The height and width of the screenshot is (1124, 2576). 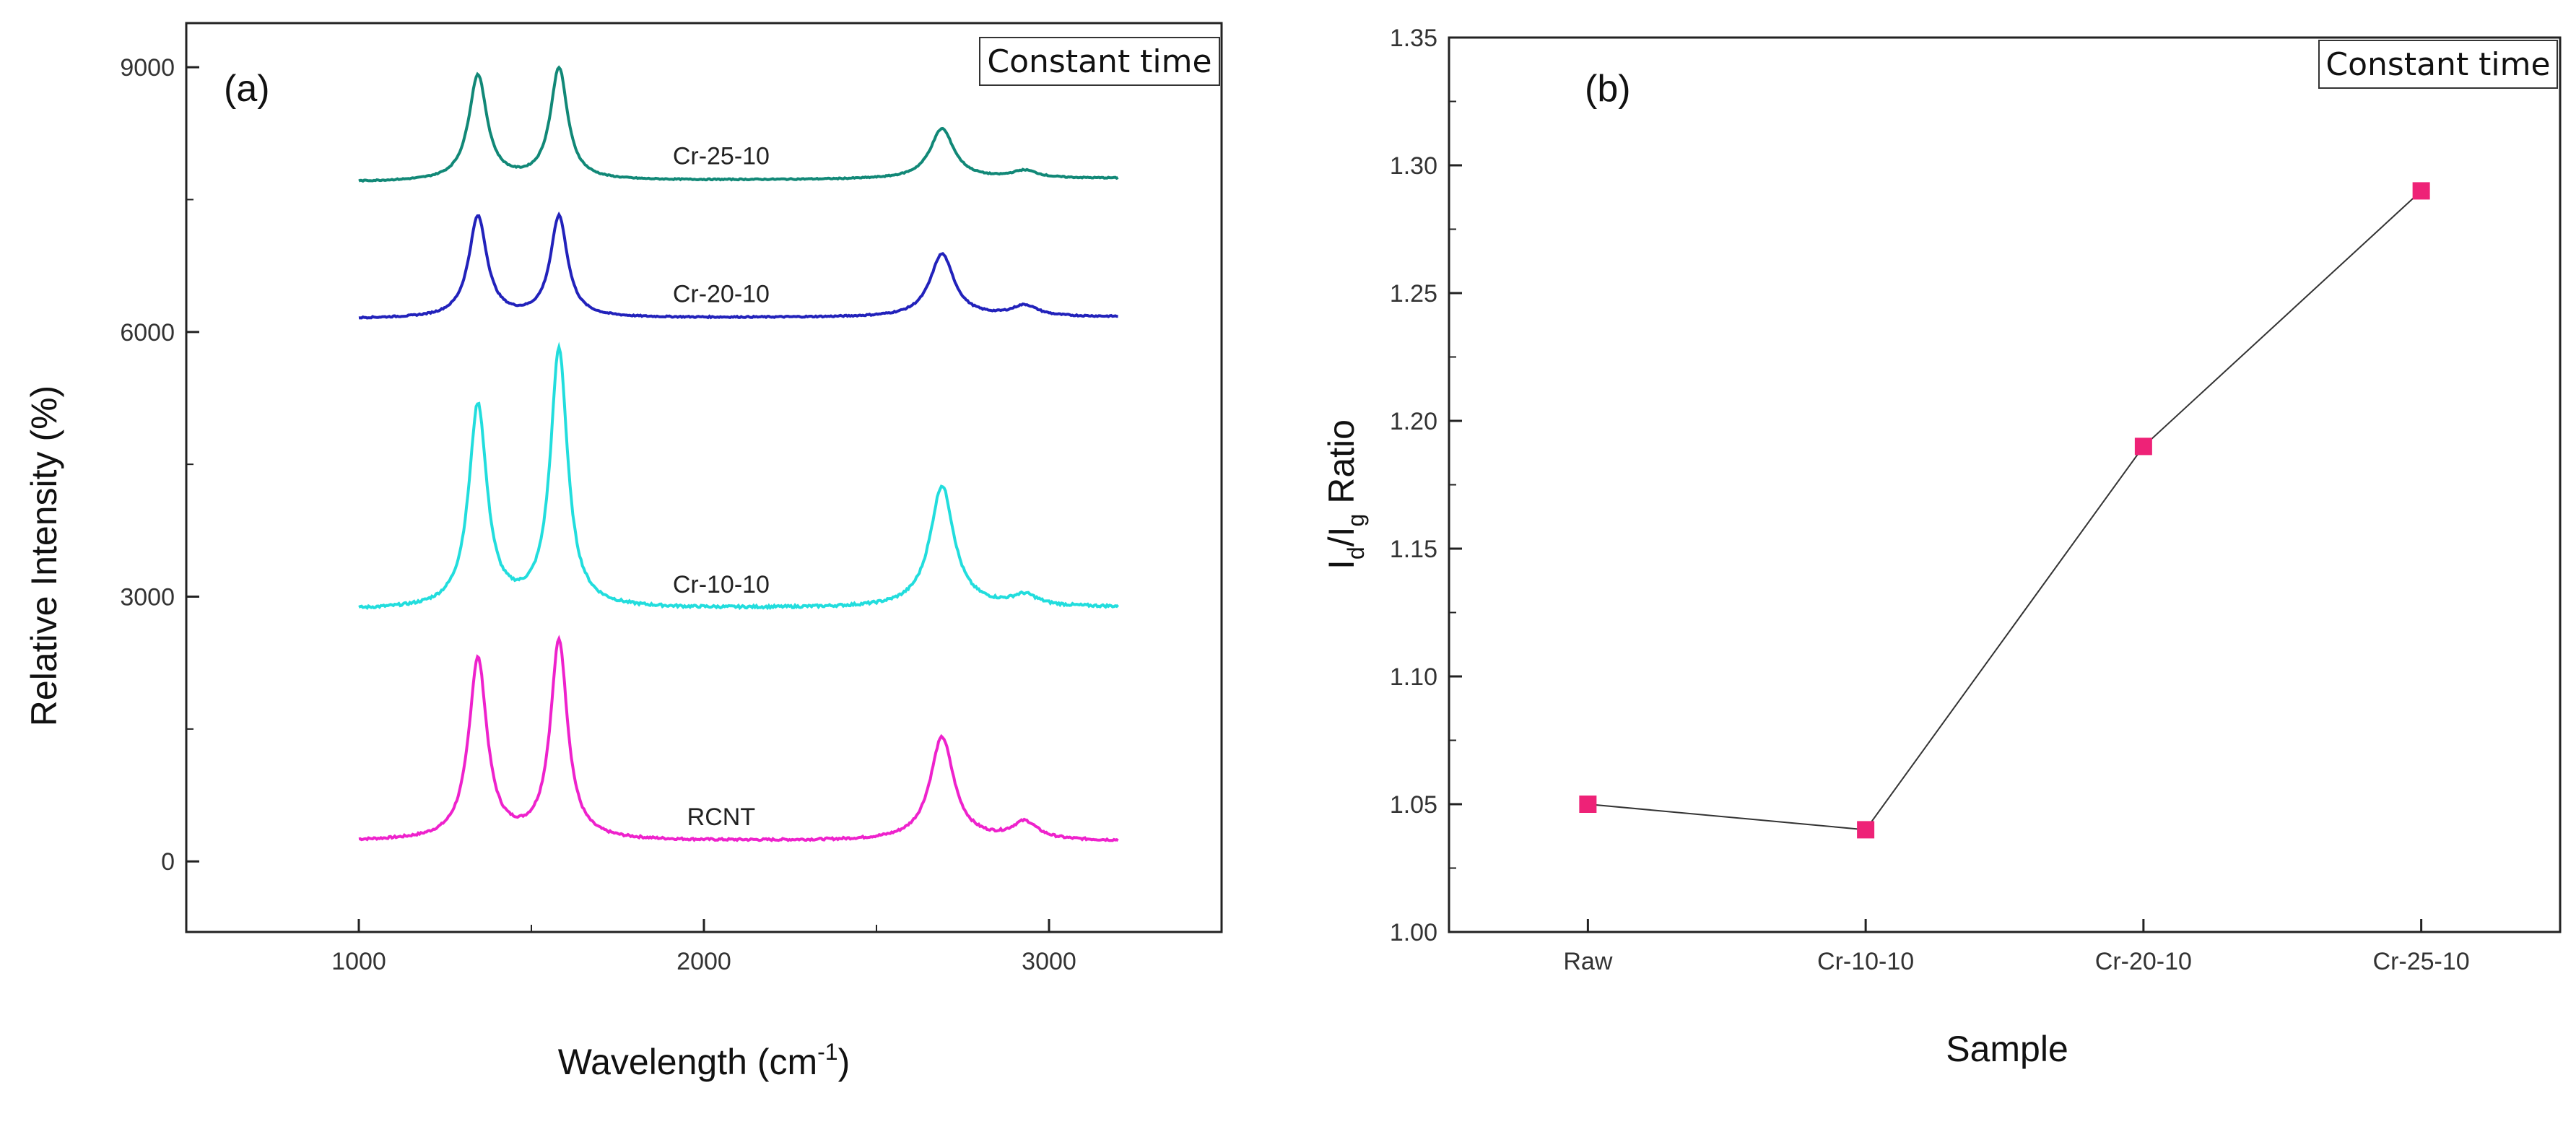 I want to click on x-axis-title-close: ), so click(x=844, y=1062).